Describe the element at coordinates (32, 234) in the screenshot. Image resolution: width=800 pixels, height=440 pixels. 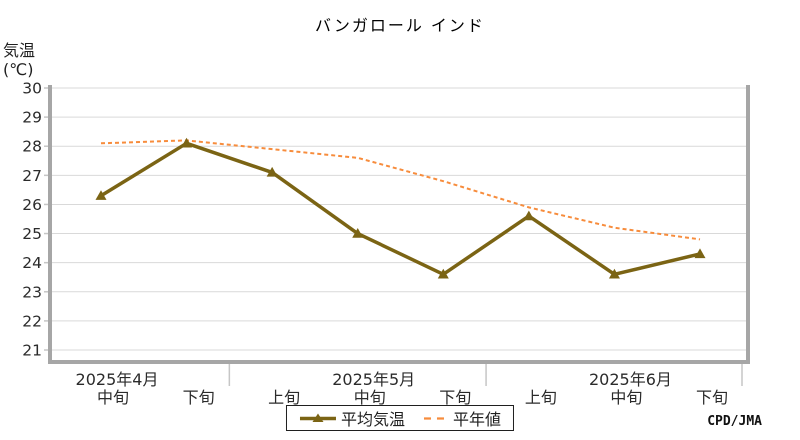
I see `y-tick-label: 25` at that location.